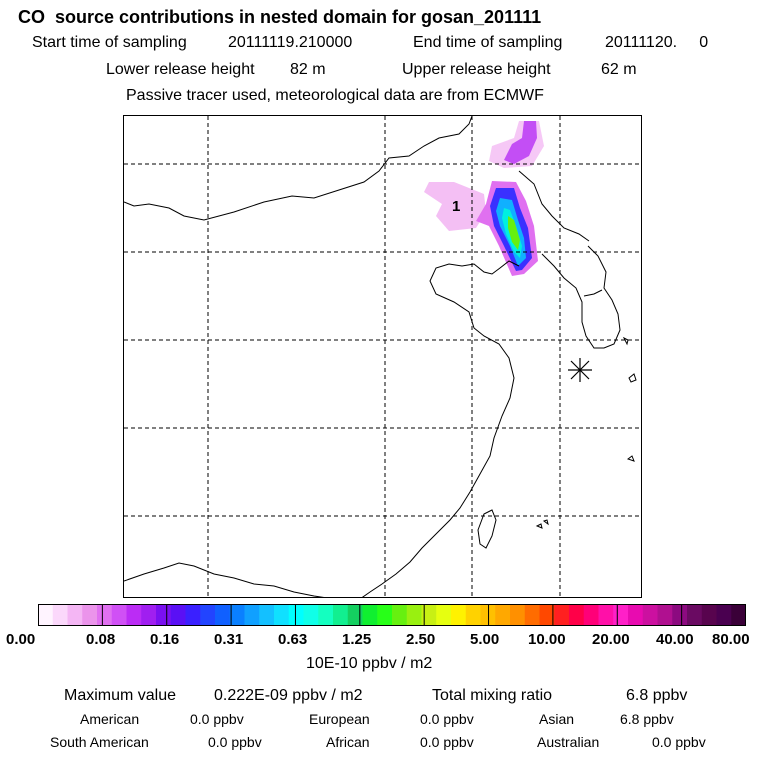  Describe the element at coordinates (487, 529) in the screenshot. I see `taiwan-island` at that location.